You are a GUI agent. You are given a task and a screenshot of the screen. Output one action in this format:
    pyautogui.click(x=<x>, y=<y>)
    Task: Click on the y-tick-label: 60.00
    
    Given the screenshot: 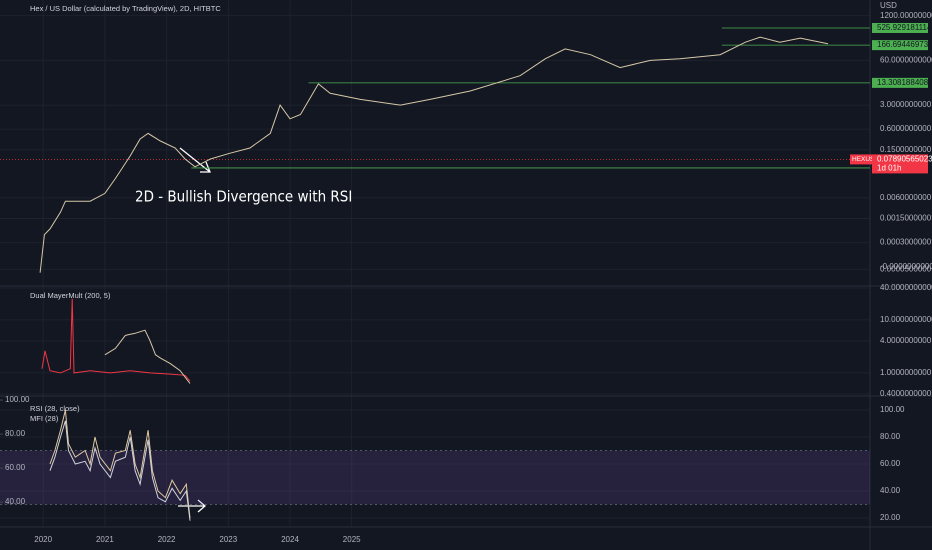 What is the action you would take?
    pyautogui.click(x=890, y=463)
    